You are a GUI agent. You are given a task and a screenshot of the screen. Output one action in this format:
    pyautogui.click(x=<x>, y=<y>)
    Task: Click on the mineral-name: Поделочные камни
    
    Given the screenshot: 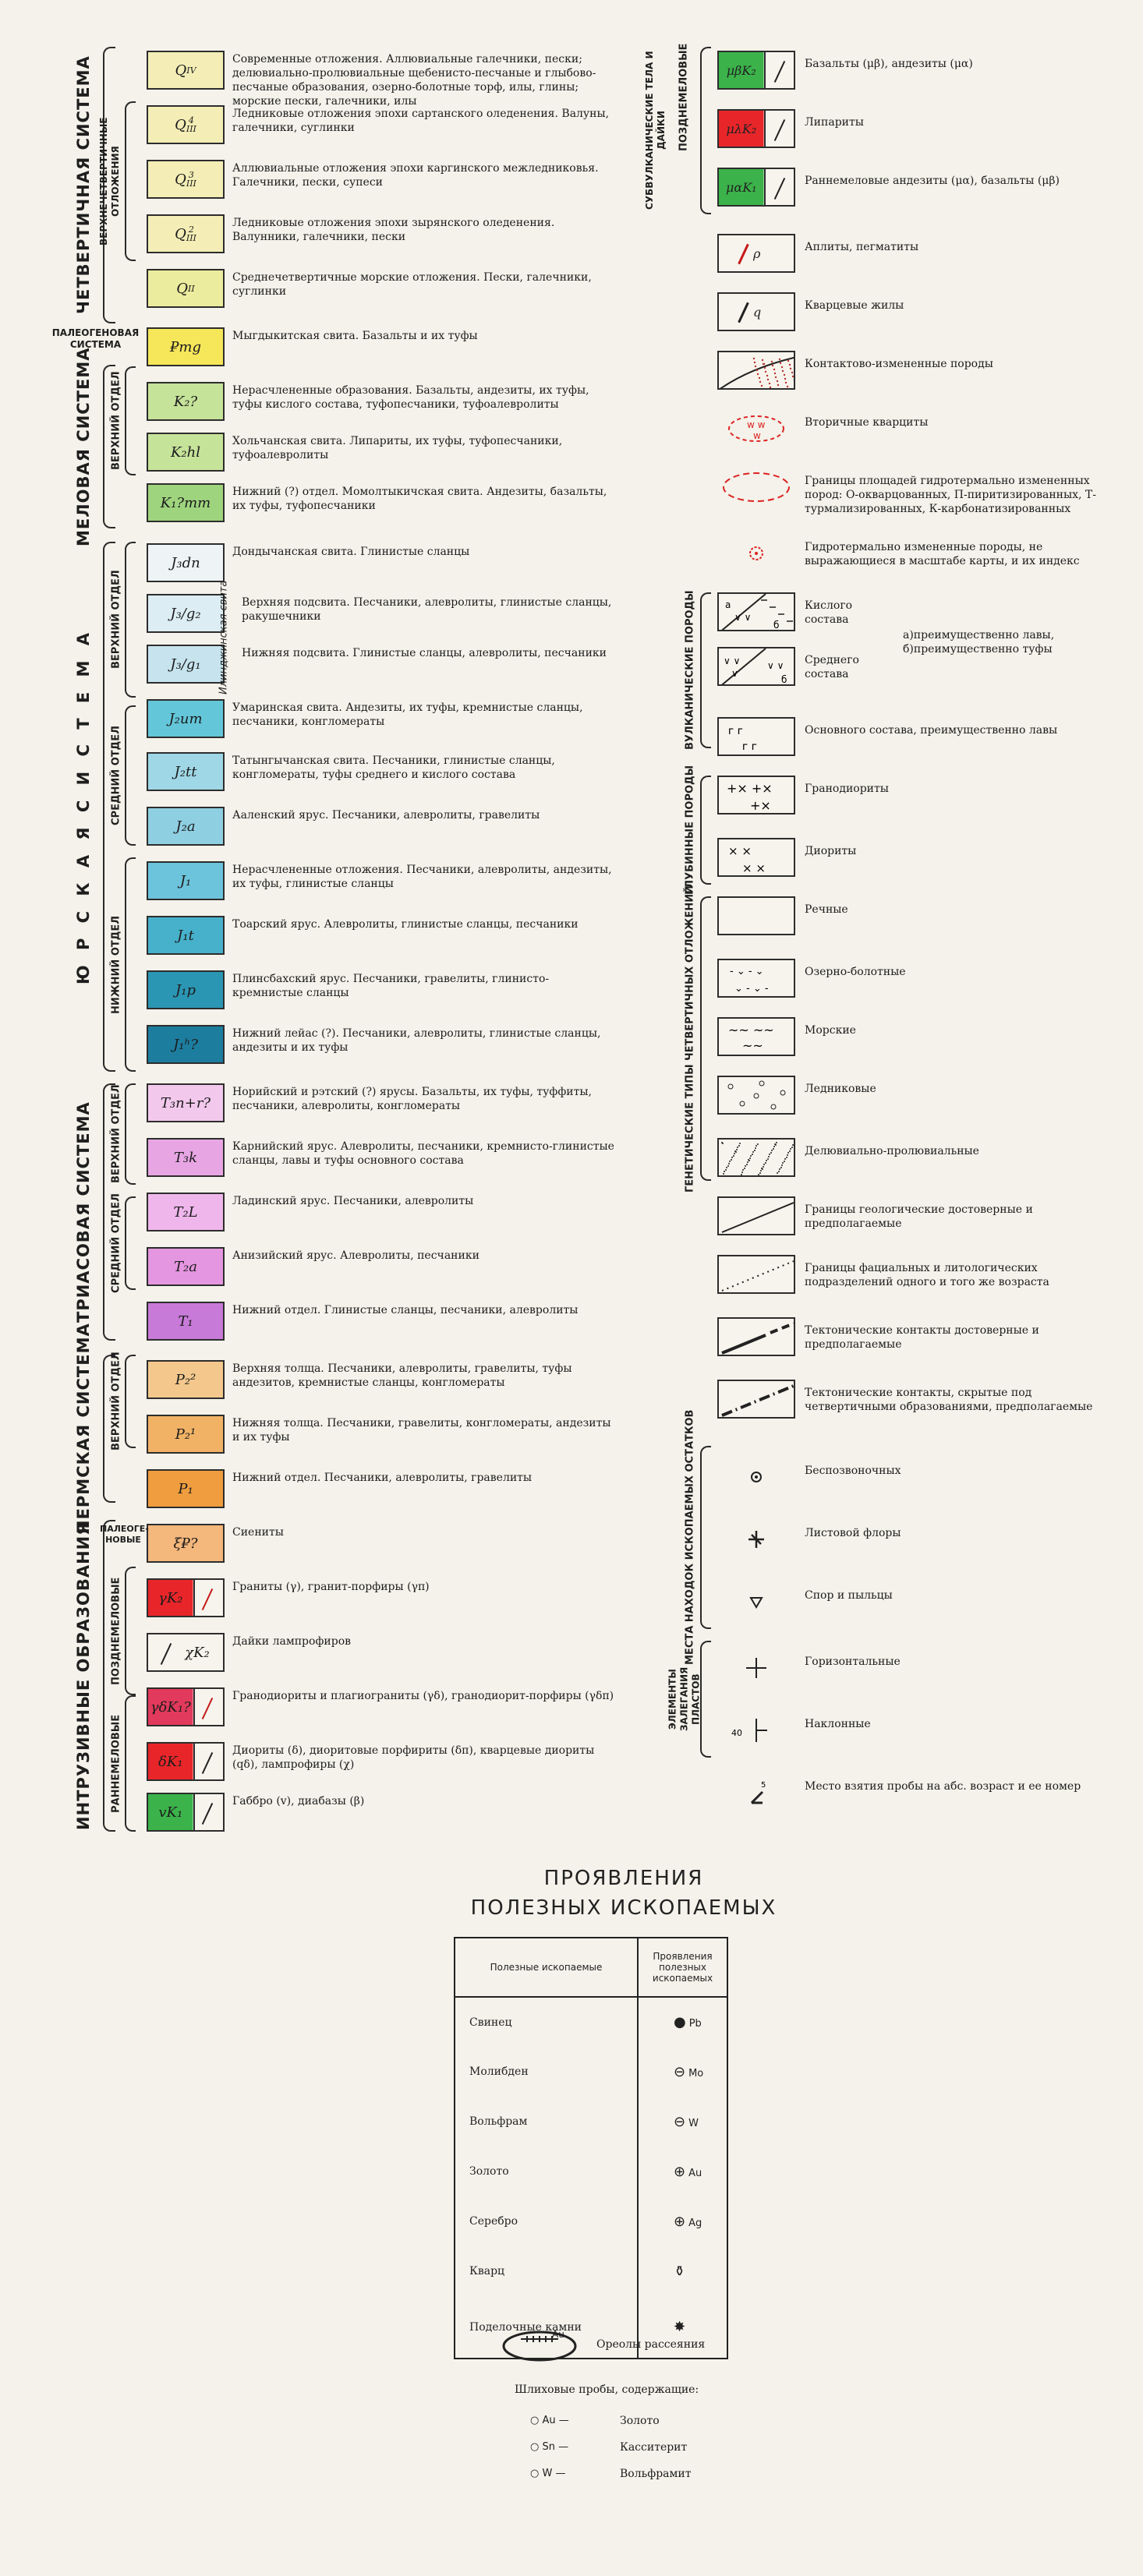 What is the action you would take?
    pyautogui.click(x=547, y=2327)
    